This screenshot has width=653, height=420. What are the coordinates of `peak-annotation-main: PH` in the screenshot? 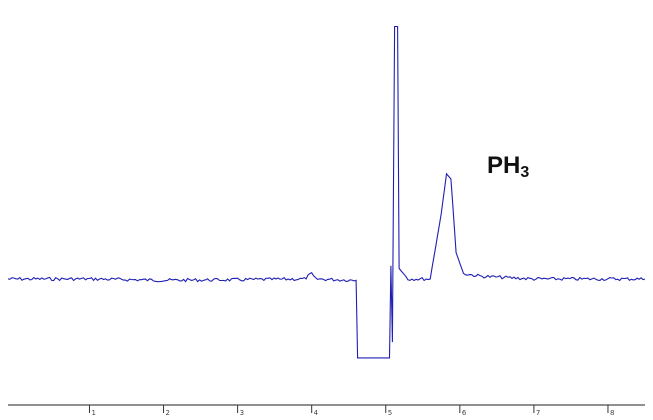 It's located at (504, 165).